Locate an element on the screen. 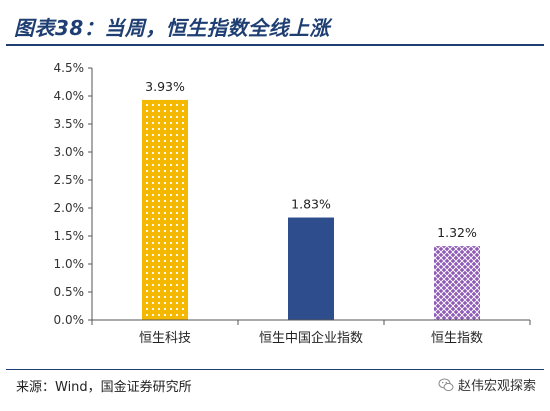  bar-value-label: 1.32% is located at coordinates (457, 232).